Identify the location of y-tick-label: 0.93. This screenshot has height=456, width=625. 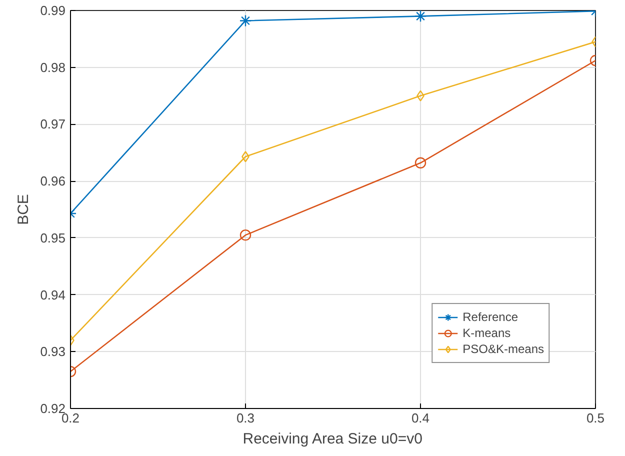
(53, 352).